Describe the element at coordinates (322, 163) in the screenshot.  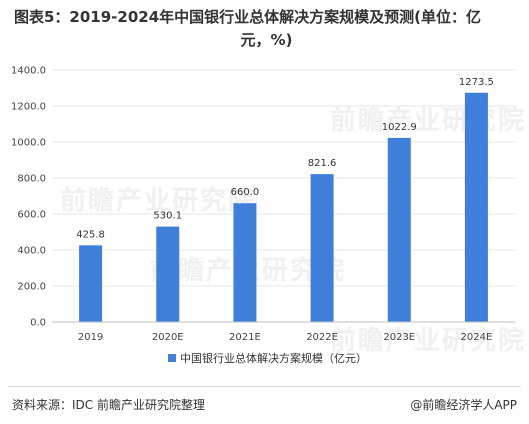
I see `data-label: 821.6` at that location.